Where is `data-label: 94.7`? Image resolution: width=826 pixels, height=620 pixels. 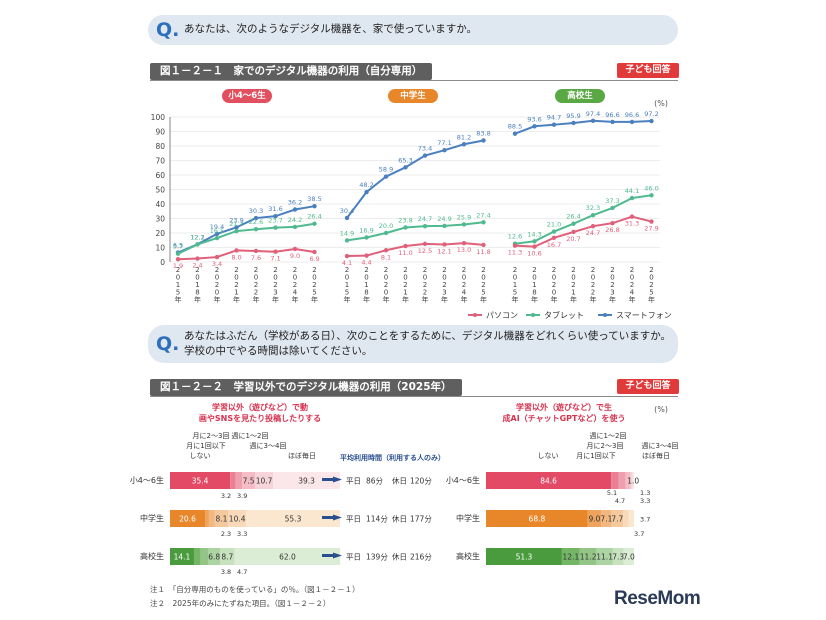 data-label: 94.7 is located at coordinates (554, 118).